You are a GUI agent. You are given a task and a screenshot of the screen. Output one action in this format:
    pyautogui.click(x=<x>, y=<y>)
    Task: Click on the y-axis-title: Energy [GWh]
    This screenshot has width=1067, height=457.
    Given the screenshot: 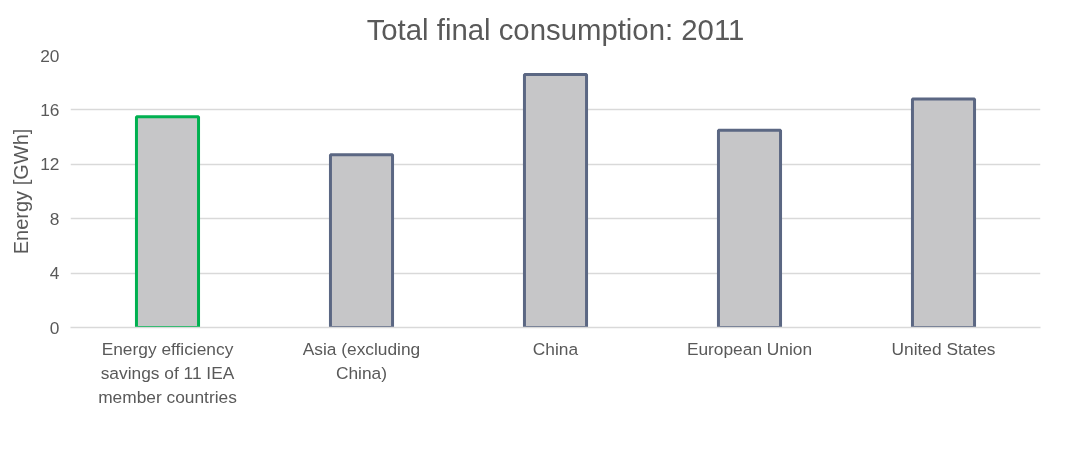 What is the action you would take?
    pyautogui.click(x=21, y=191)
    